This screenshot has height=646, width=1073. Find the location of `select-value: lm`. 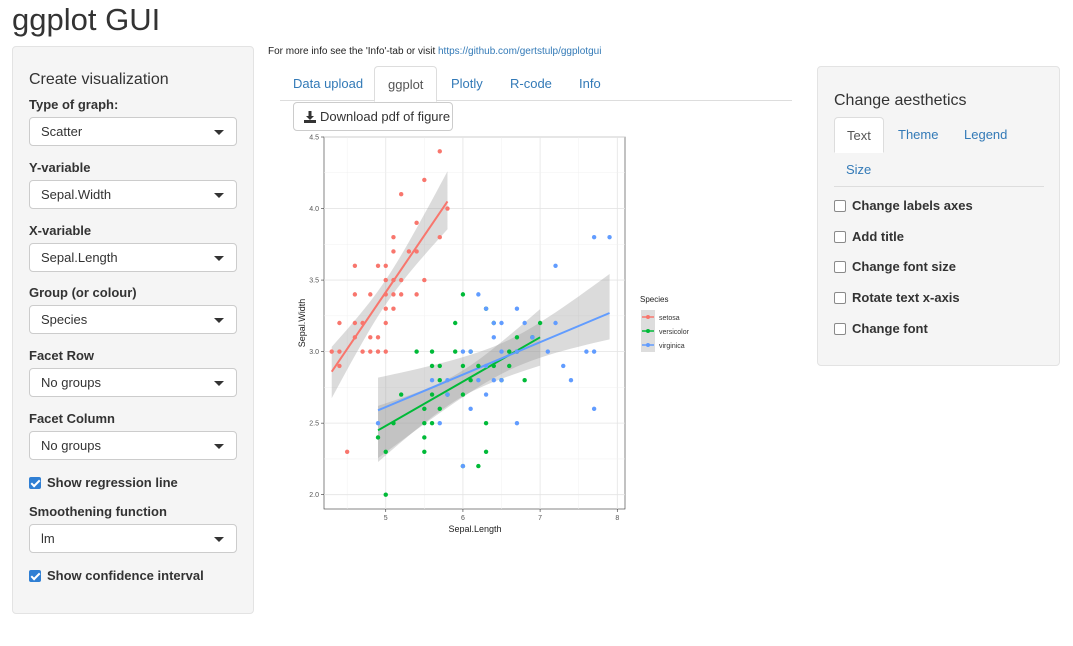

select-value: lm is located at coordinates (48, 538).